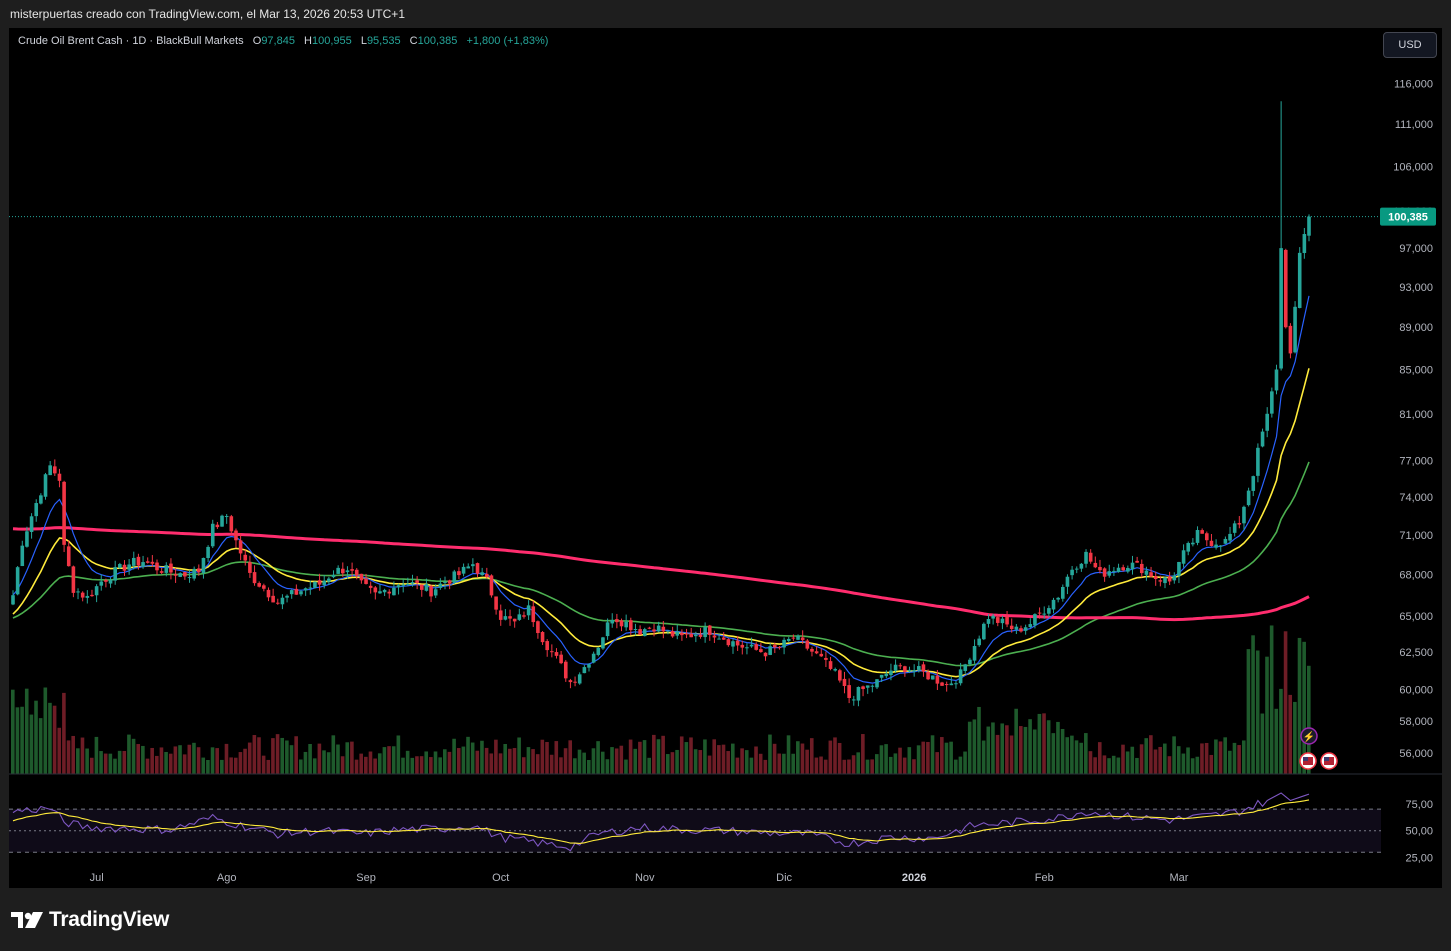 This screenshot has height=951, width=1451. I want to click on price-tick-label: 65,000, so click(1416, 617).